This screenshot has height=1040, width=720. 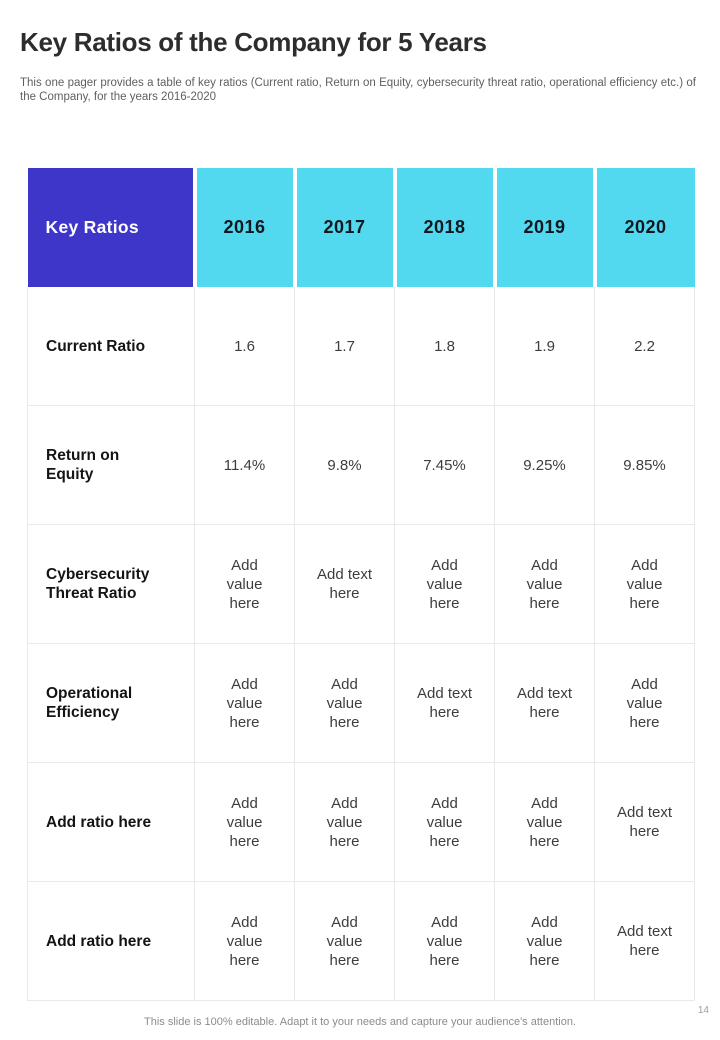 I want to click on row-label-add-ratio-2: Add ratio here, so click(x=111, y=941).